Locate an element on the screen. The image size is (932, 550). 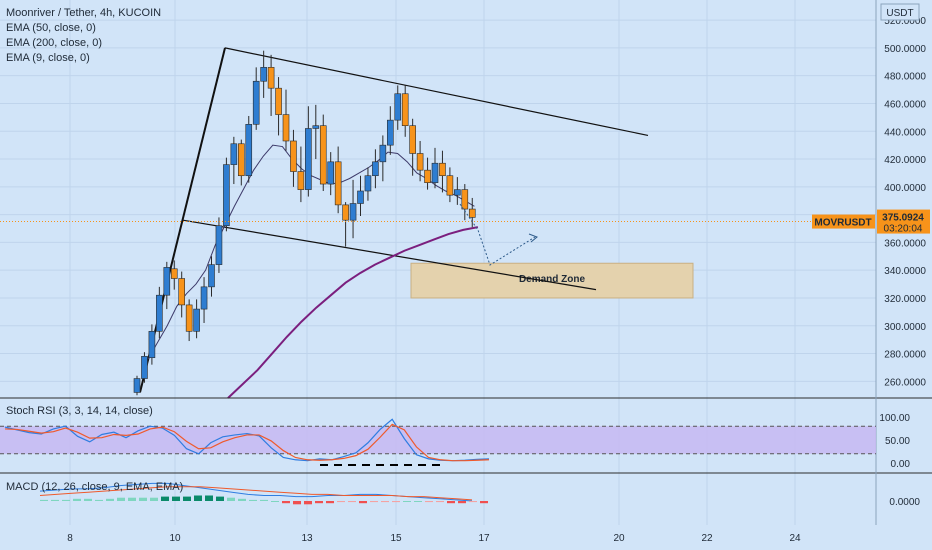
currency-label: USDT is located at coordinates (899, 13).